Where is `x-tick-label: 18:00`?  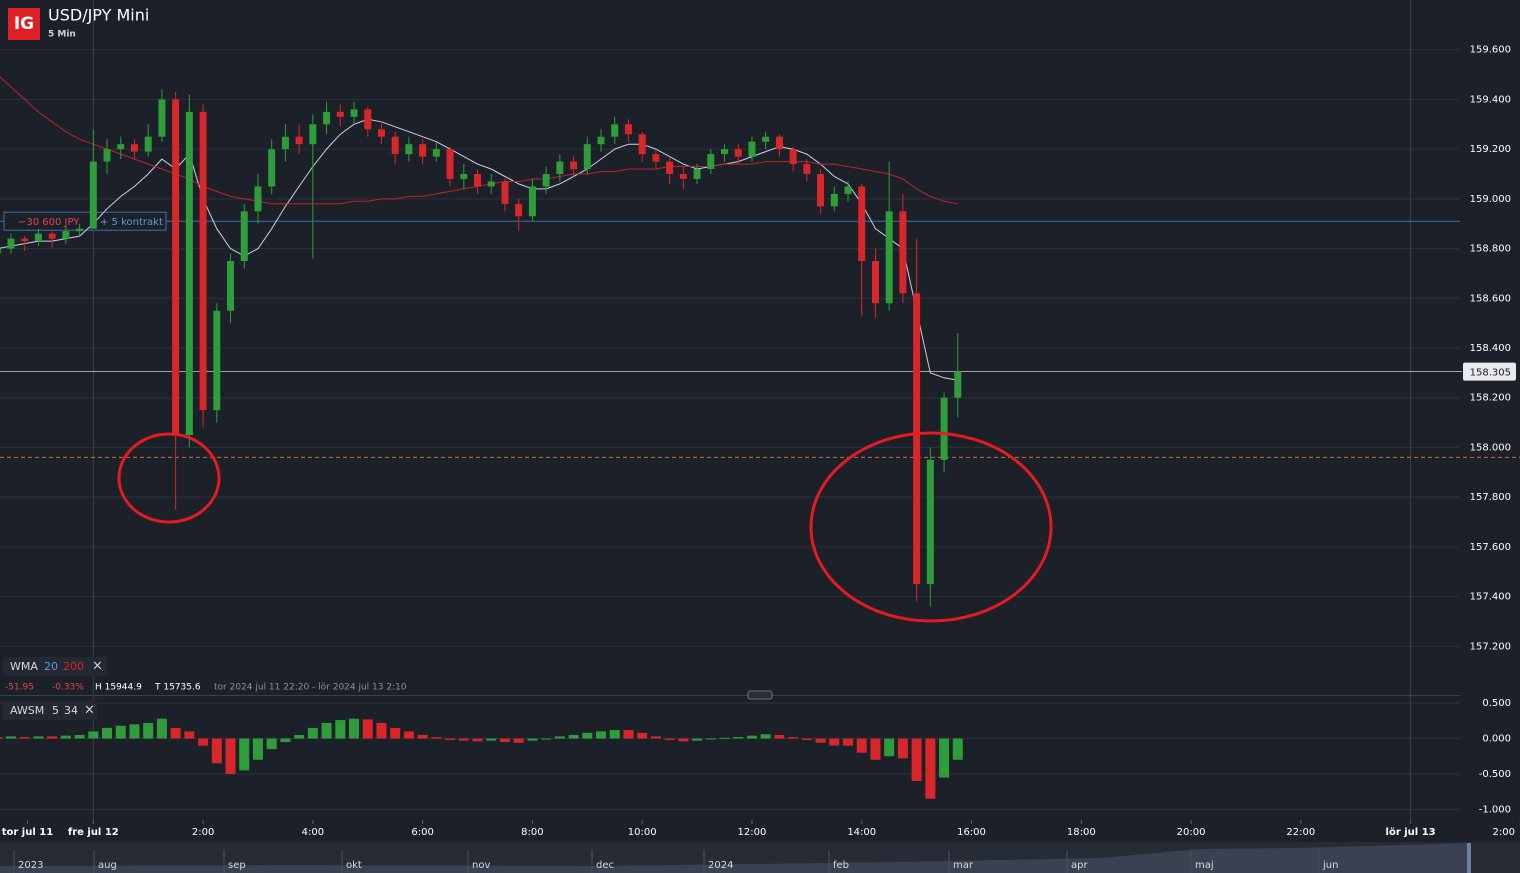
x-tick-label: 18:00 is located at coordinates (1081, 832).